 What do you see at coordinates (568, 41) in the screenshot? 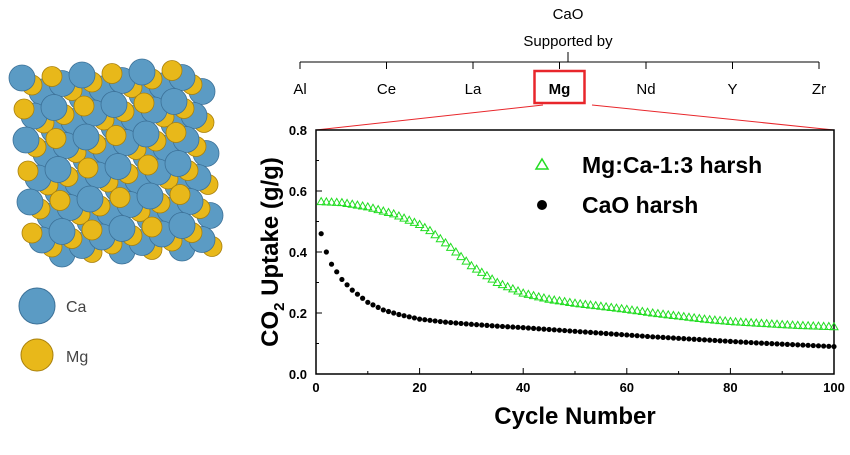
I see `header-line2: Supported by` at bounding box center [568, 41].